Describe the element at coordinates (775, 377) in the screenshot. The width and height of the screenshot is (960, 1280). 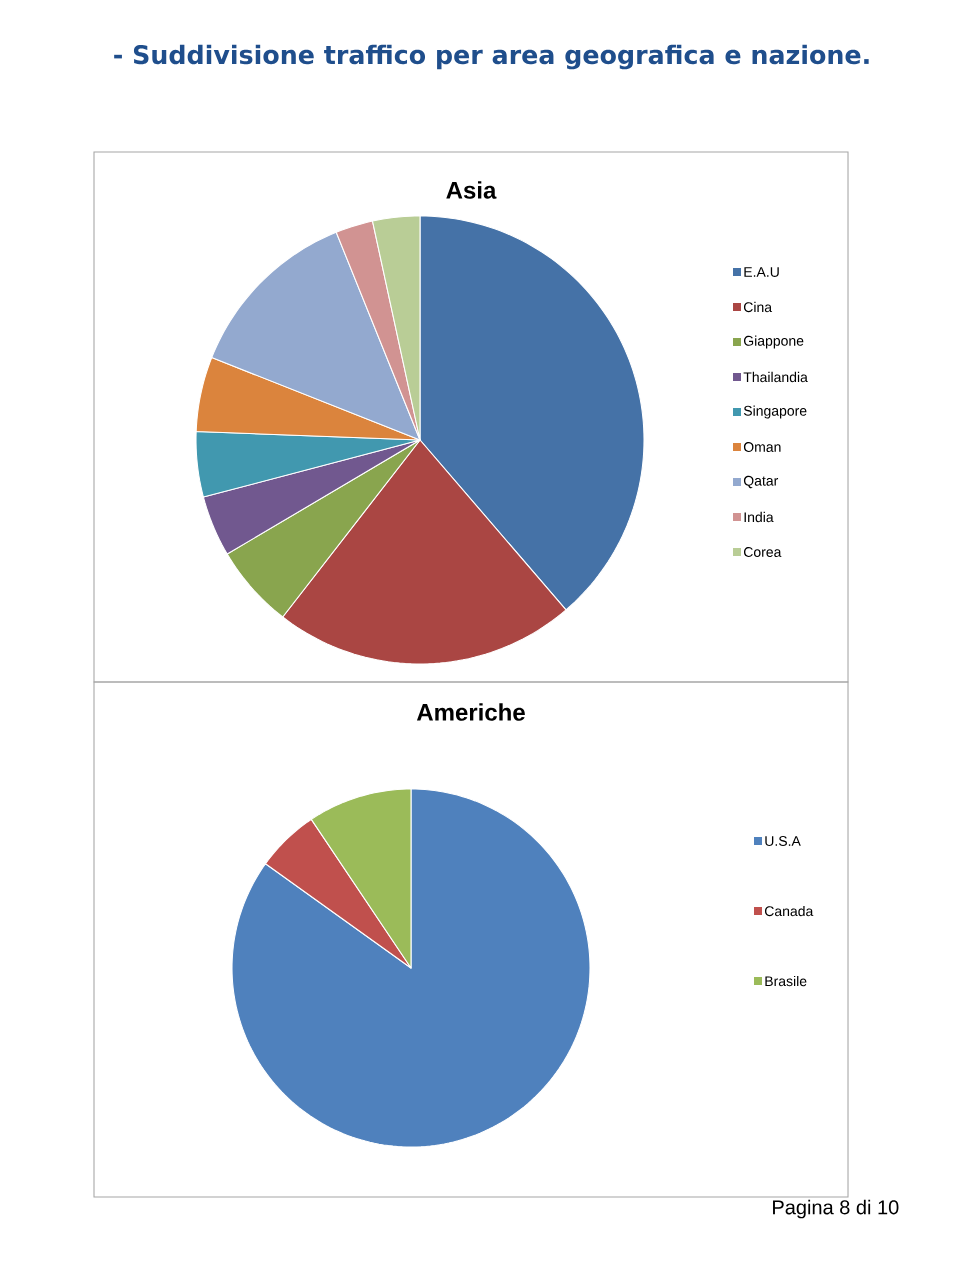
I see `legend-label: Thailandia` at that location.